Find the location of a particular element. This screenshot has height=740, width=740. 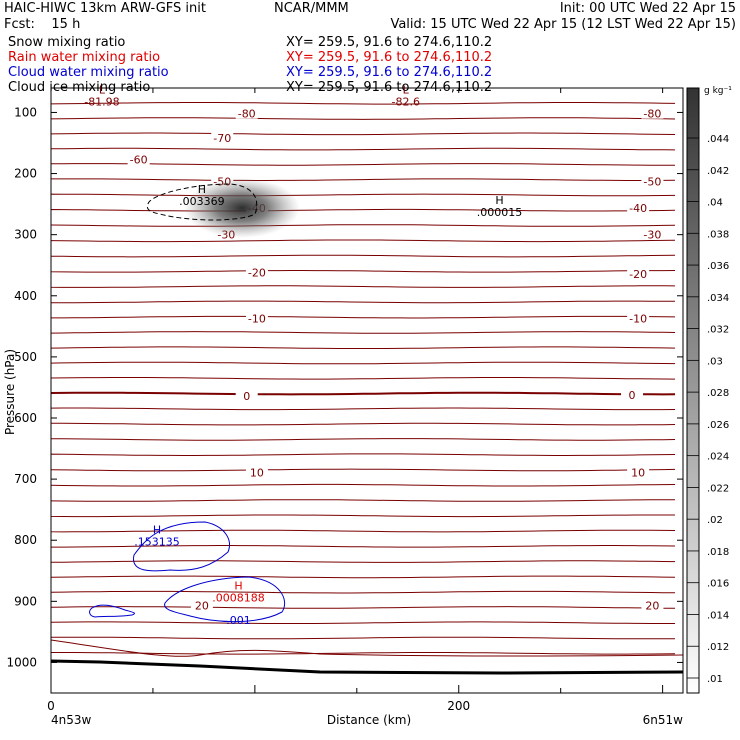

field-name-snow: Snow mixing ratio is located at coordinates (67, 42).